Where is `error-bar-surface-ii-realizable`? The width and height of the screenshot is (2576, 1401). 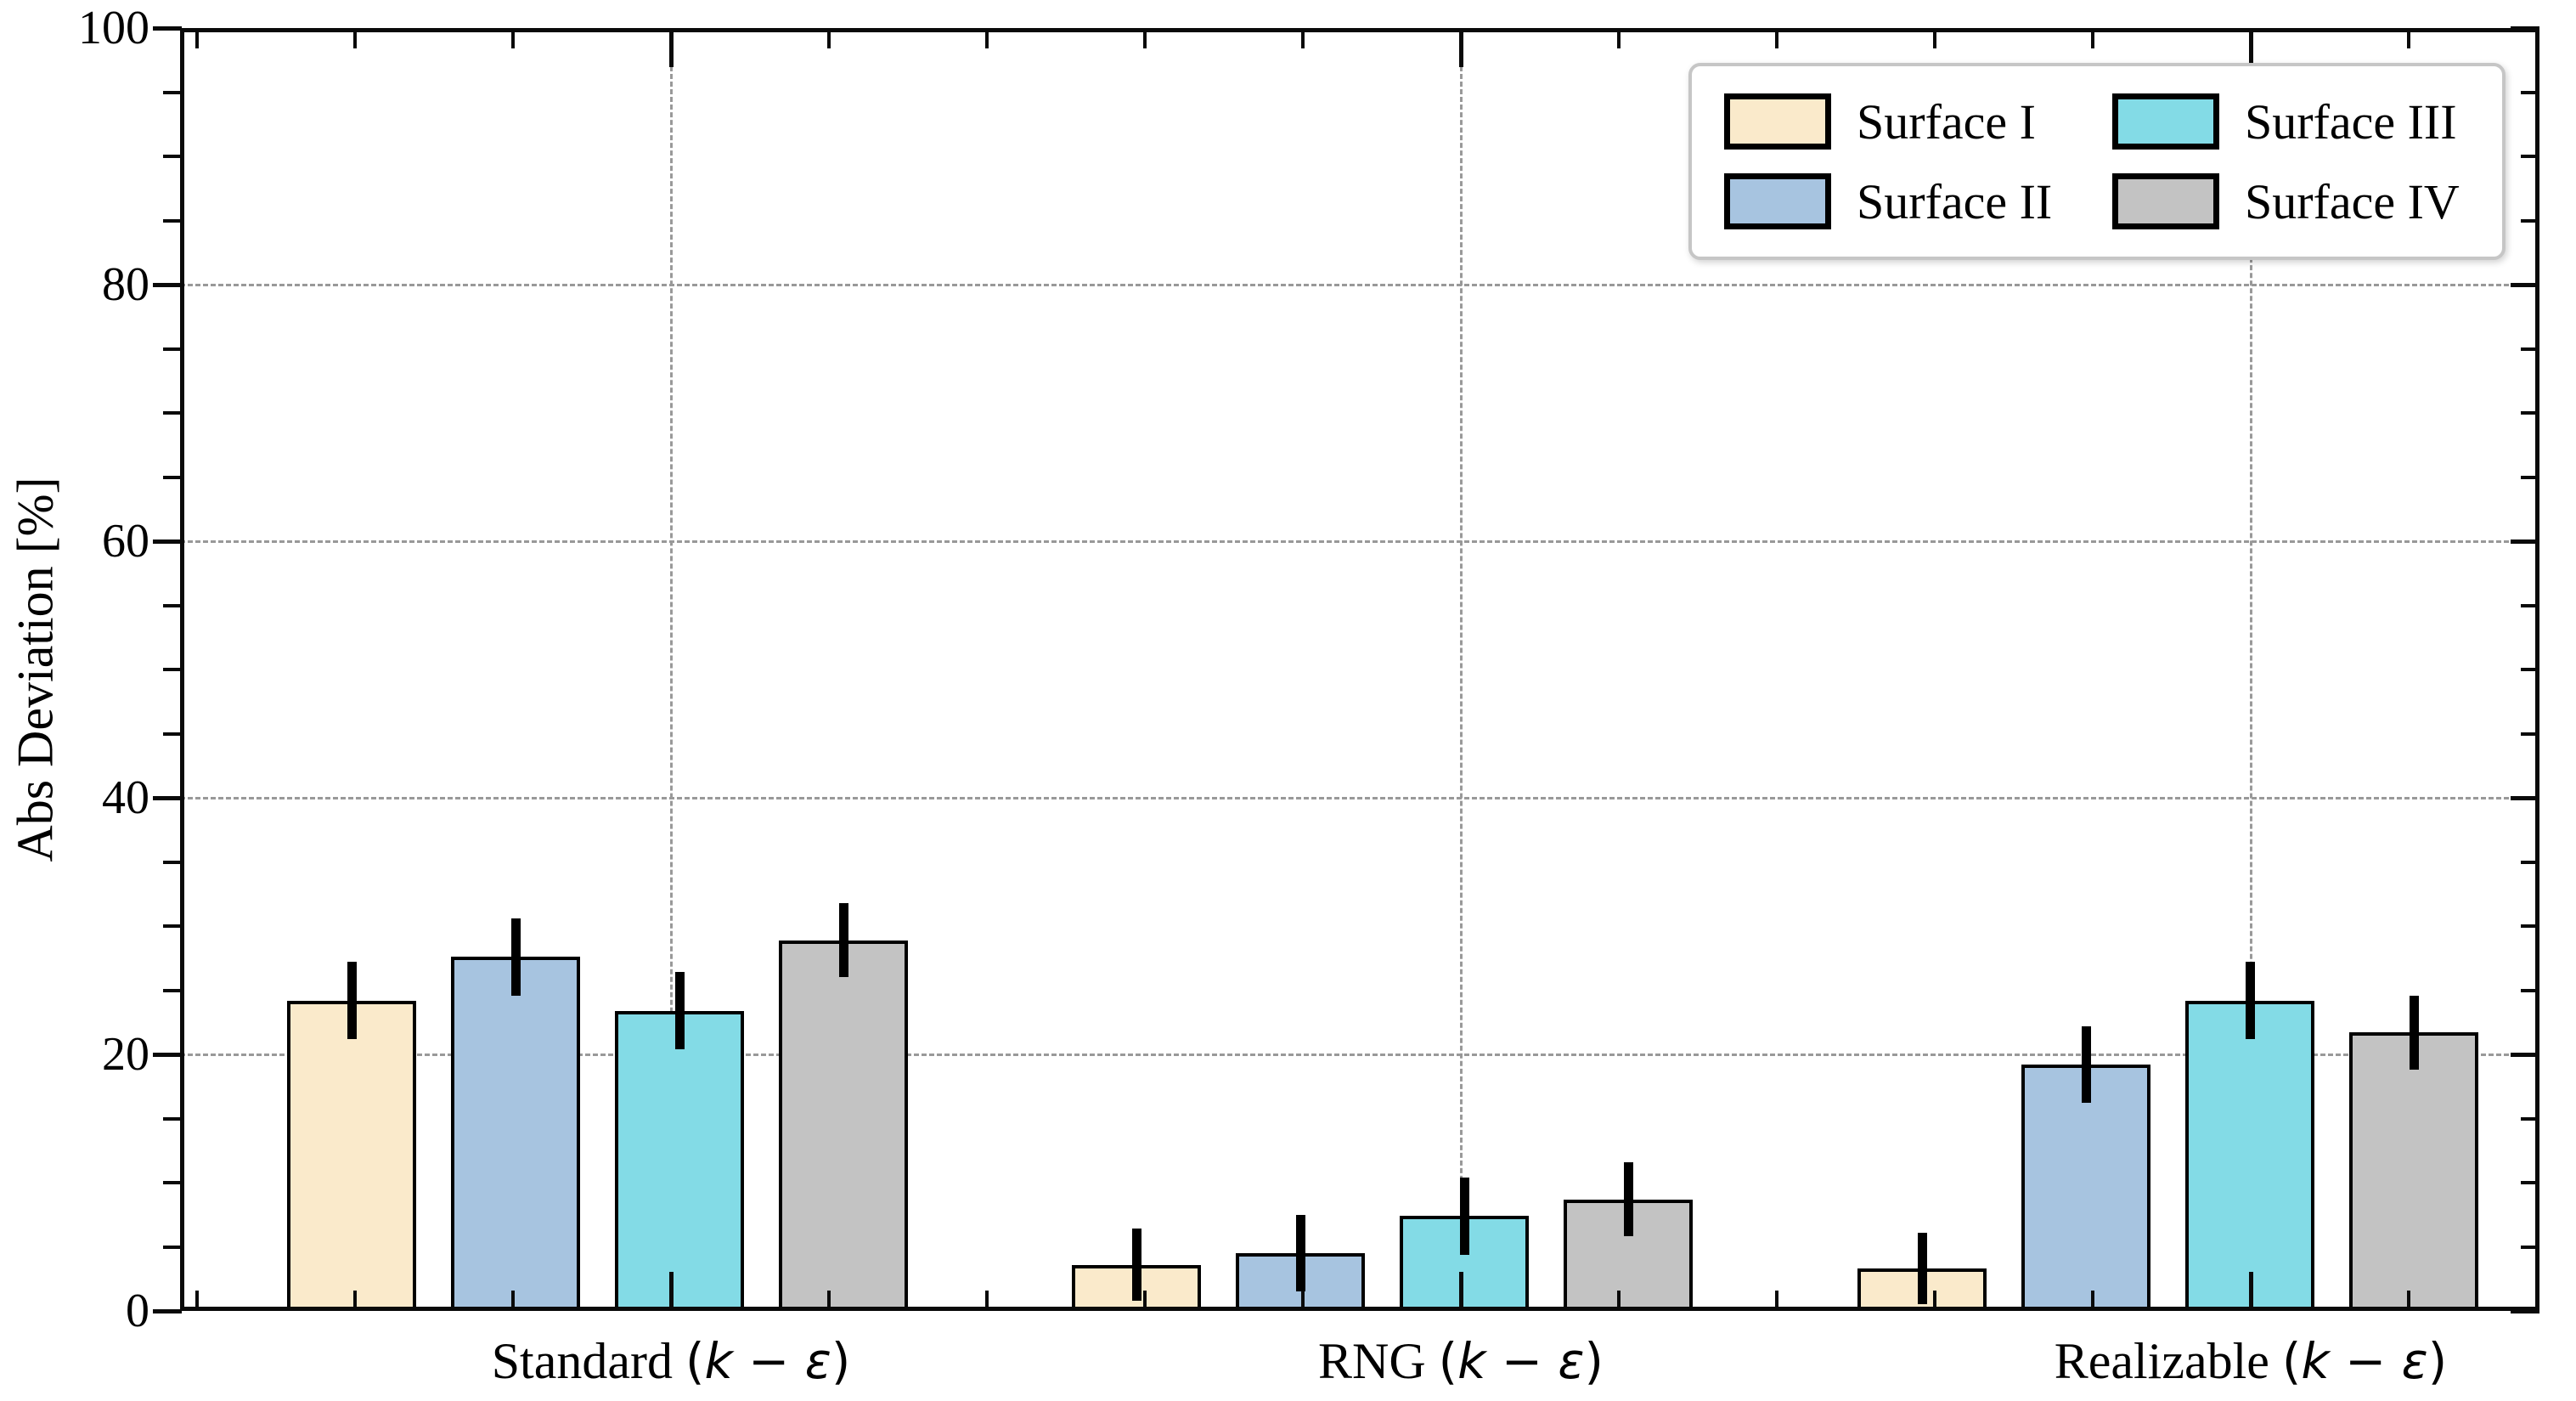 error-bar-surface-ii-realizable is located at coordinates (2086, 1064).